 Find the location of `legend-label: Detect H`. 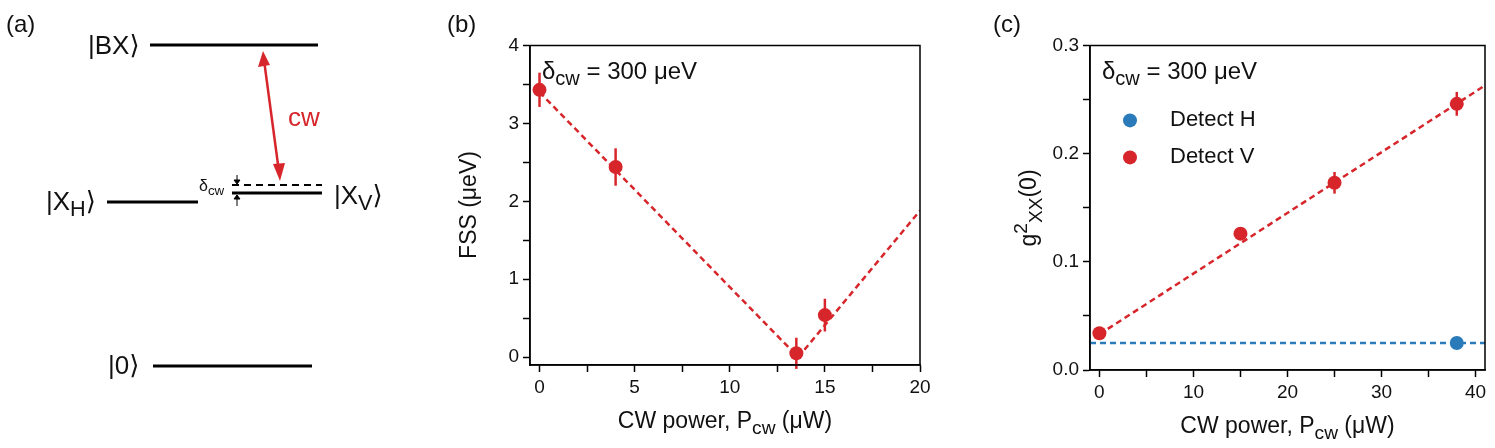

legend-label: Detect H is located at coordinates (1213, 119).